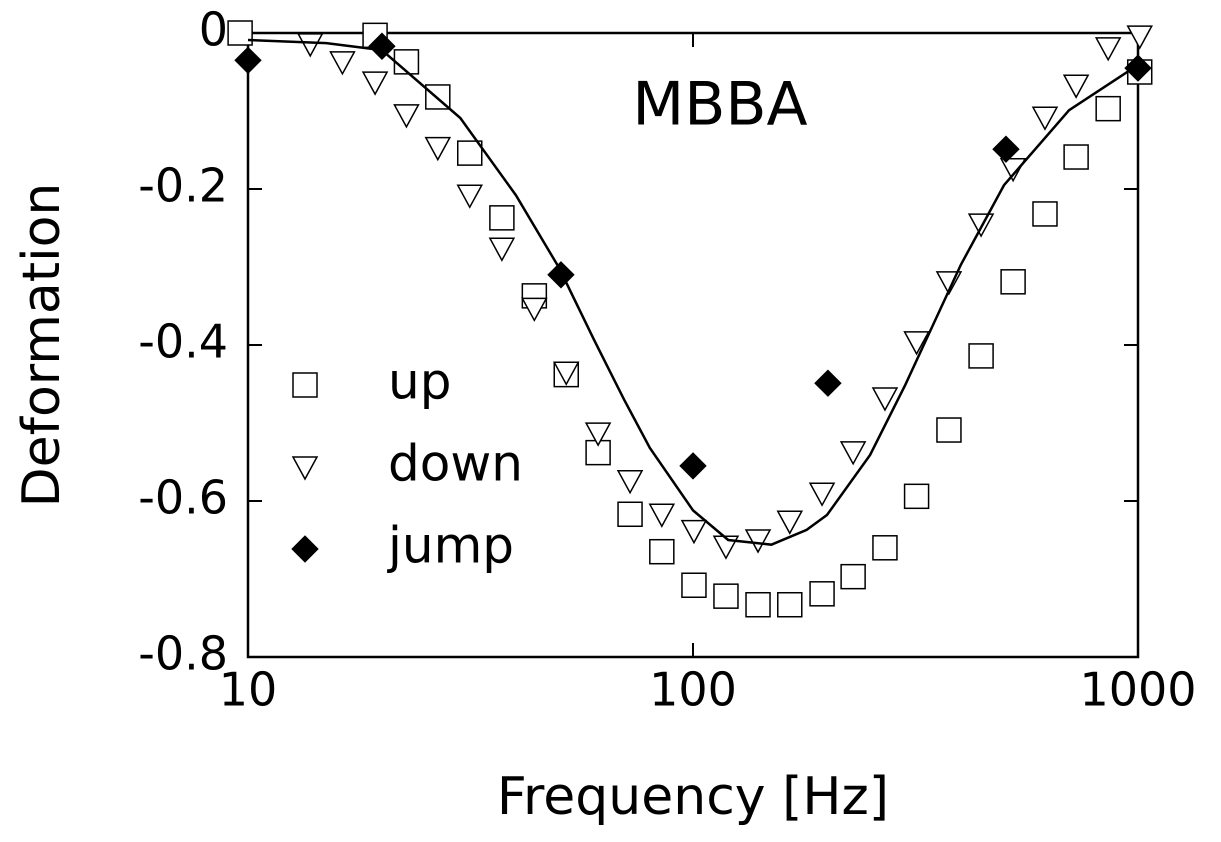 The height and width of the screenshot is (842, 1221). Describe the element at coordinates (455, 464) in the screenshot. I see `legend-label: down` at that location.